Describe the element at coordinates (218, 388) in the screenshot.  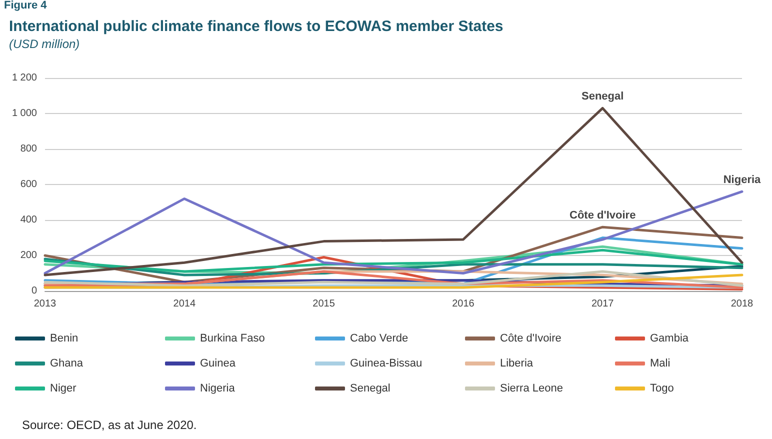
I see `legend-label: Nigeria` at that location.